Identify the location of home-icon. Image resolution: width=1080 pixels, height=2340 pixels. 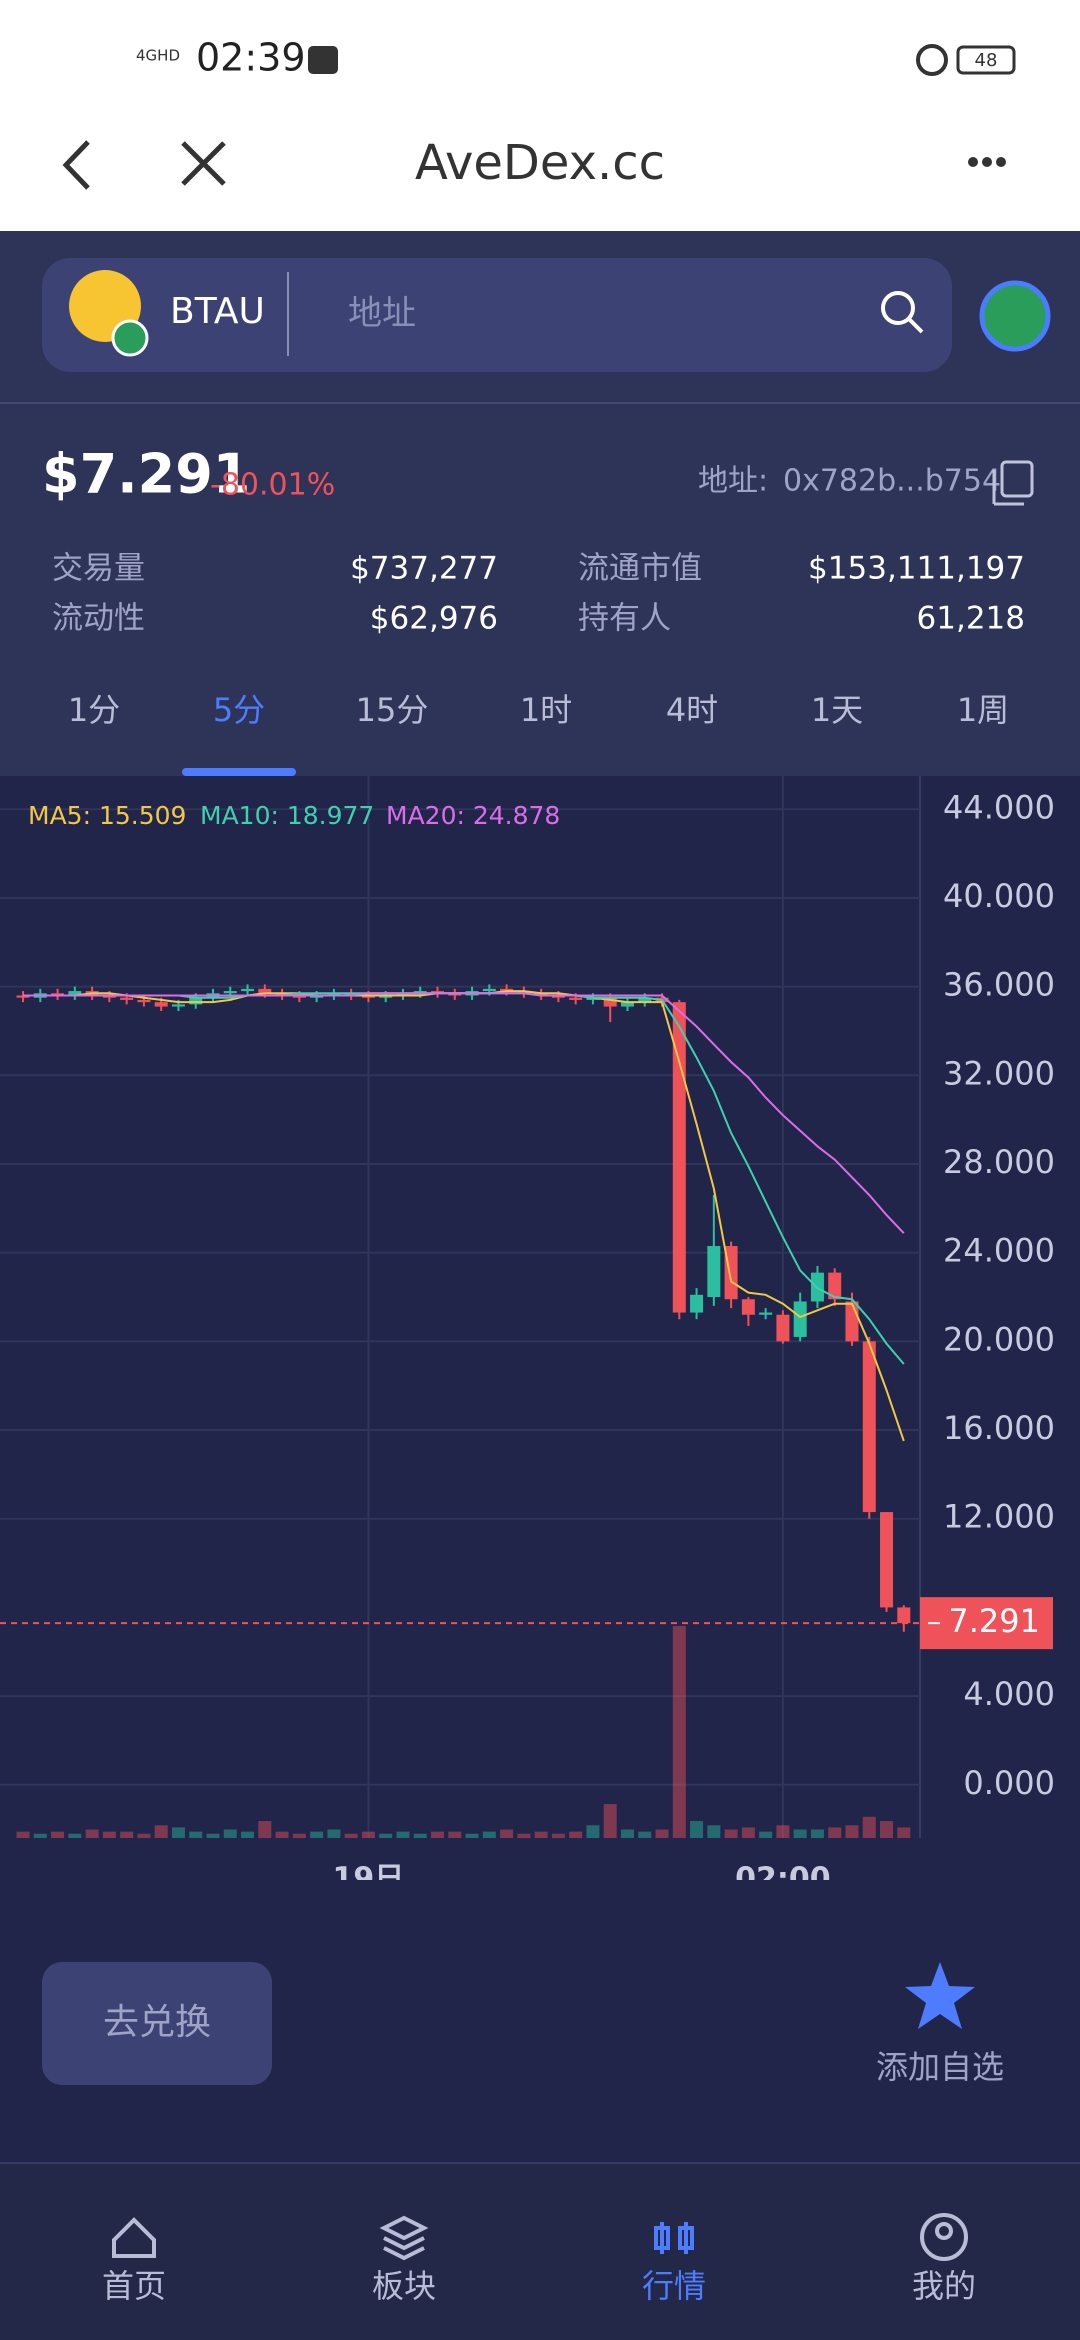
(134, 2237).